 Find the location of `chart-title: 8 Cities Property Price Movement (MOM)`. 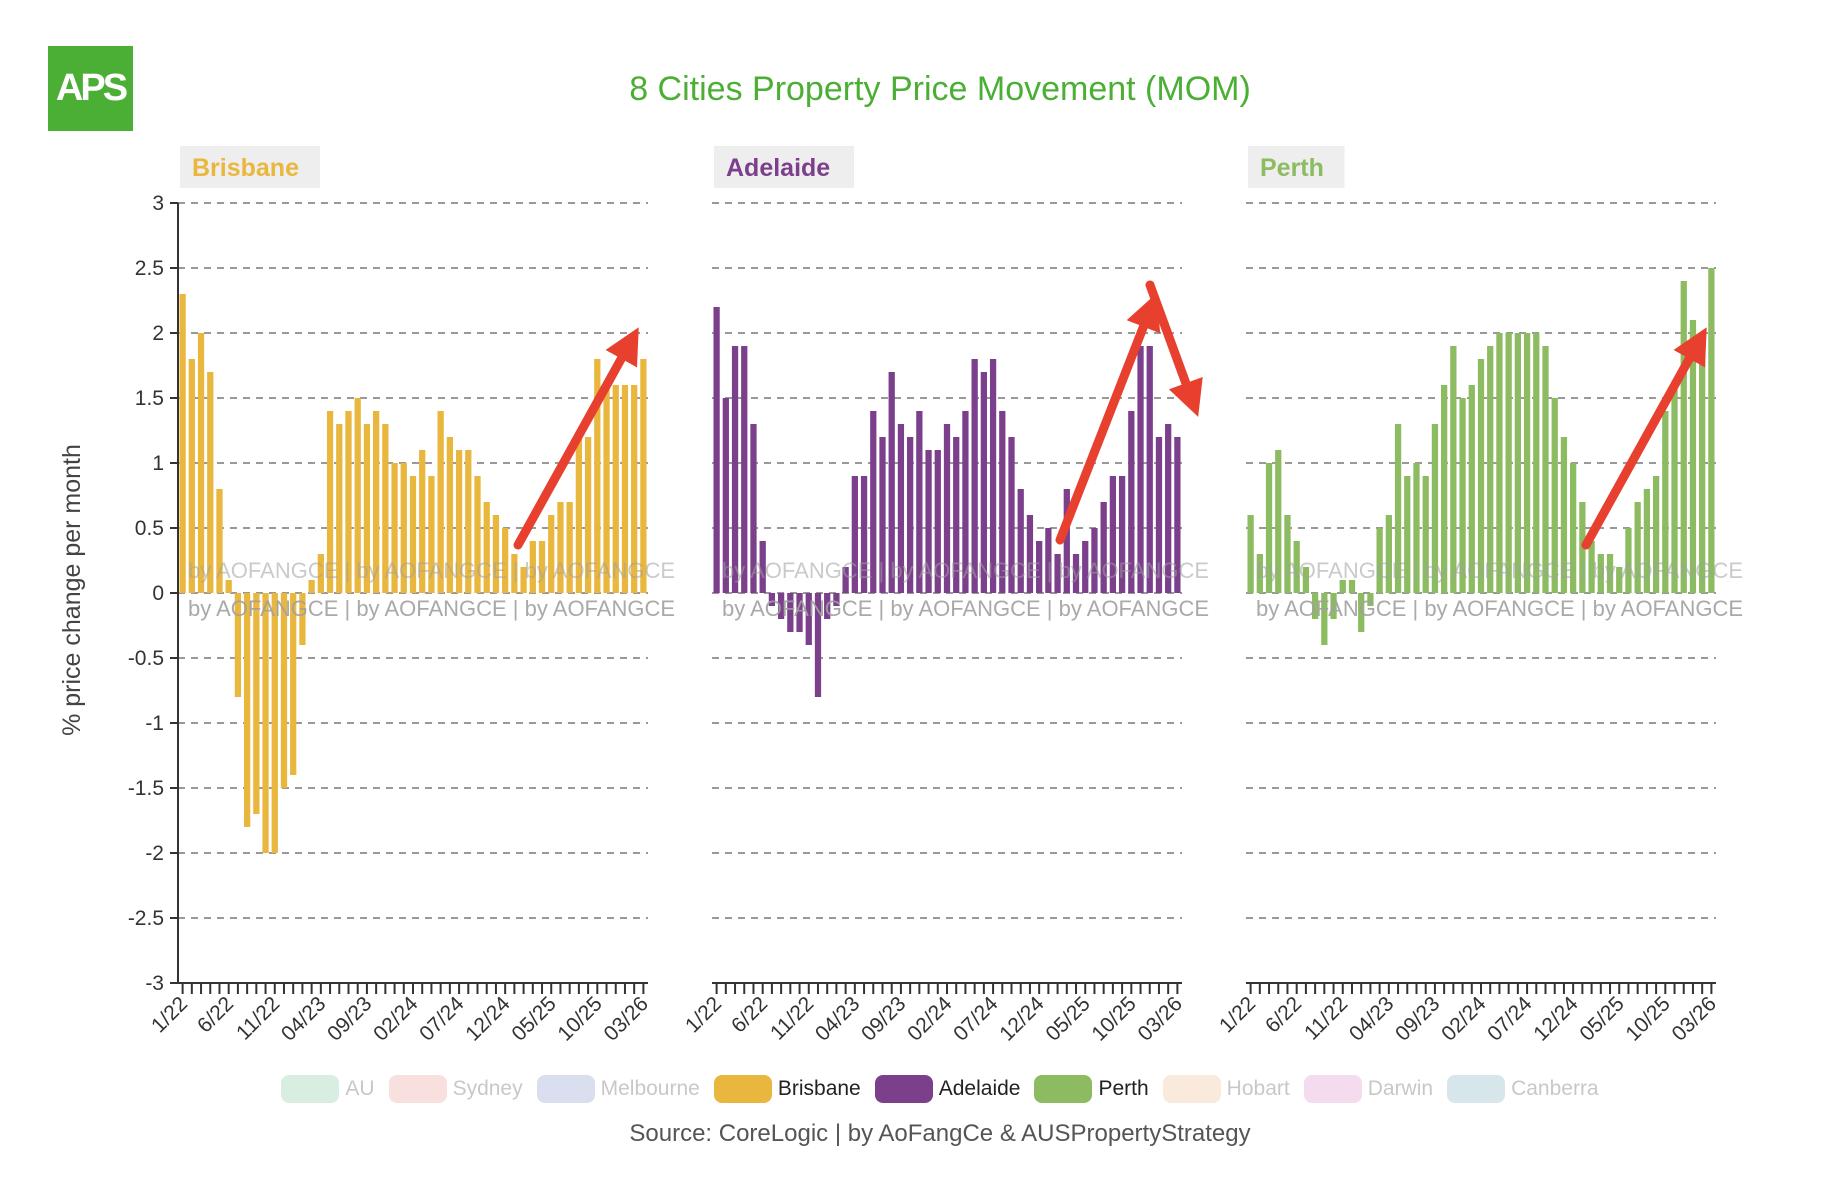

chart-title: 8 Cities Property Price Movement (MOM) is located at coordinates (940, 89).